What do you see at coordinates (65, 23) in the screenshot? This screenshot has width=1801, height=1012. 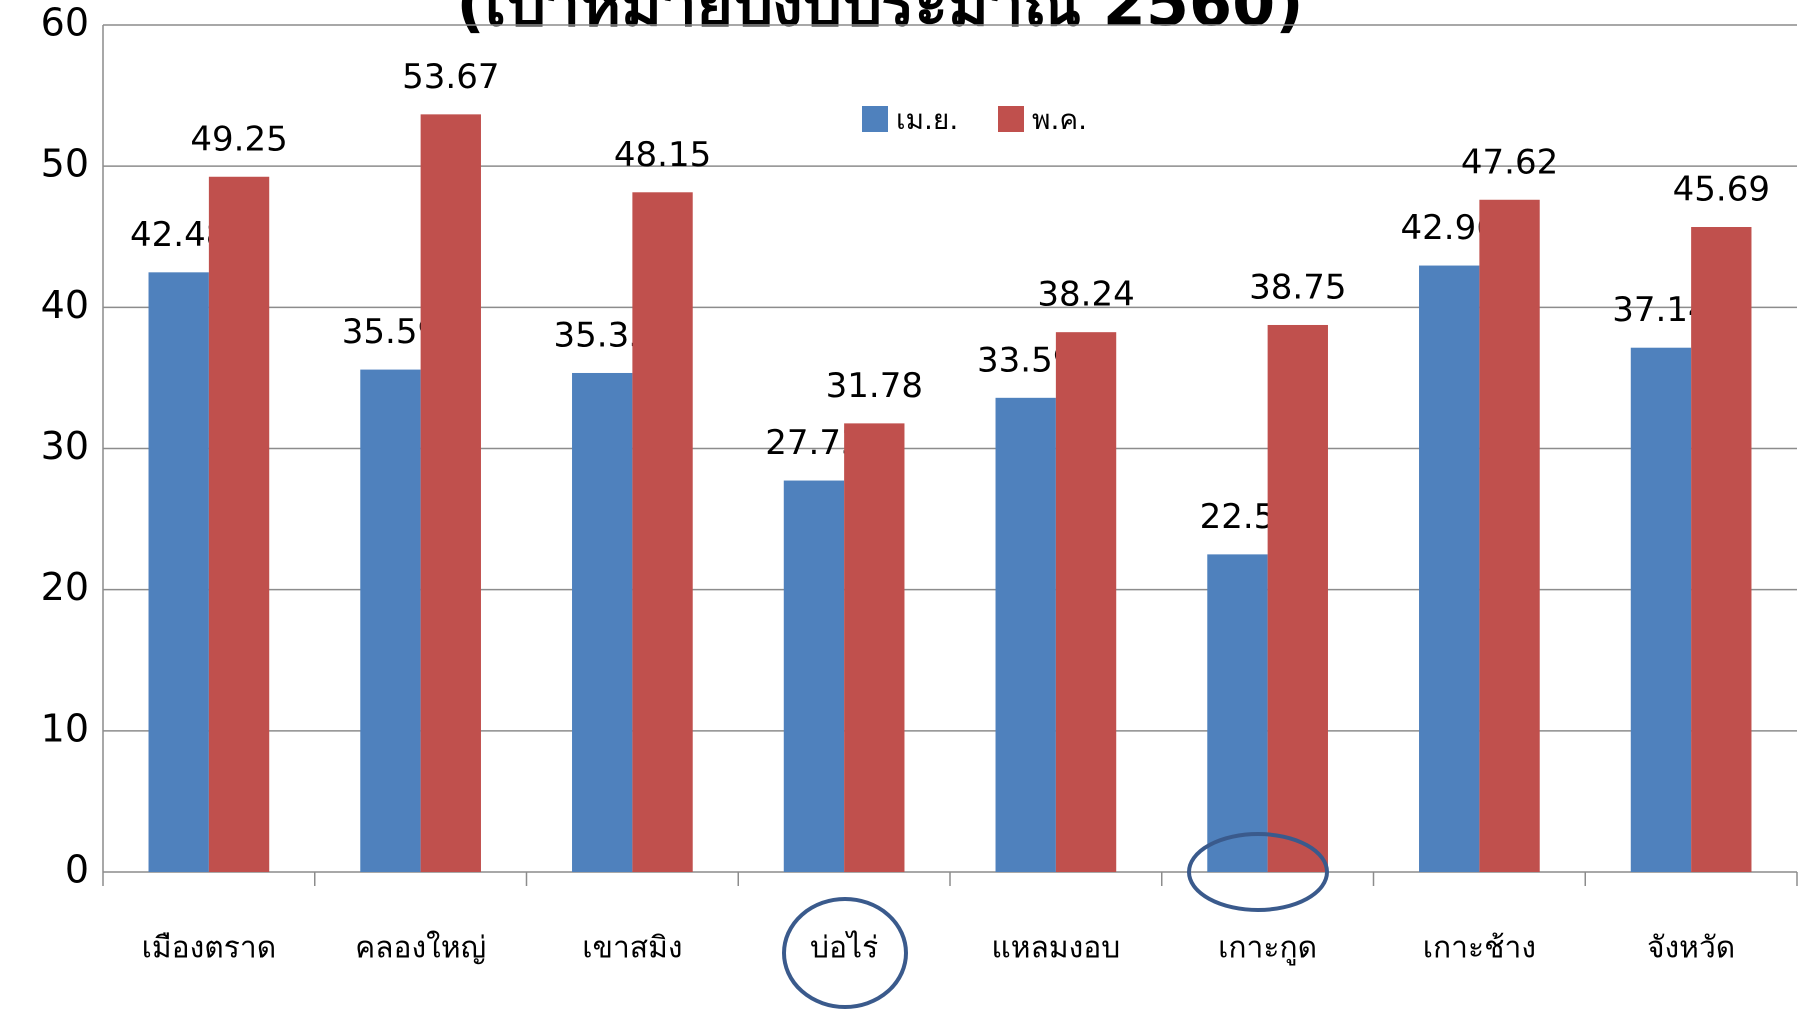 I see `y-tick-label: 60` at bounding box center [65, 23].